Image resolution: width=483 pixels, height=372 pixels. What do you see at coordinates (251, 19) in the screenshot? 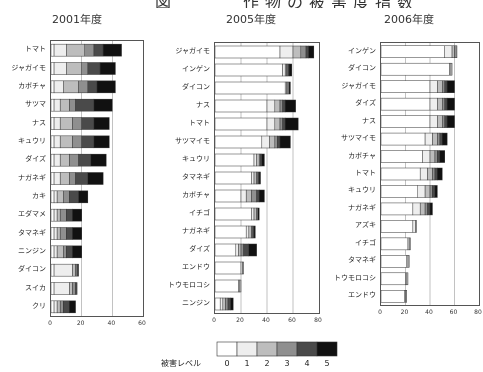
I see `panel-title-1: 2005年度` at bounding box center [251, 19].